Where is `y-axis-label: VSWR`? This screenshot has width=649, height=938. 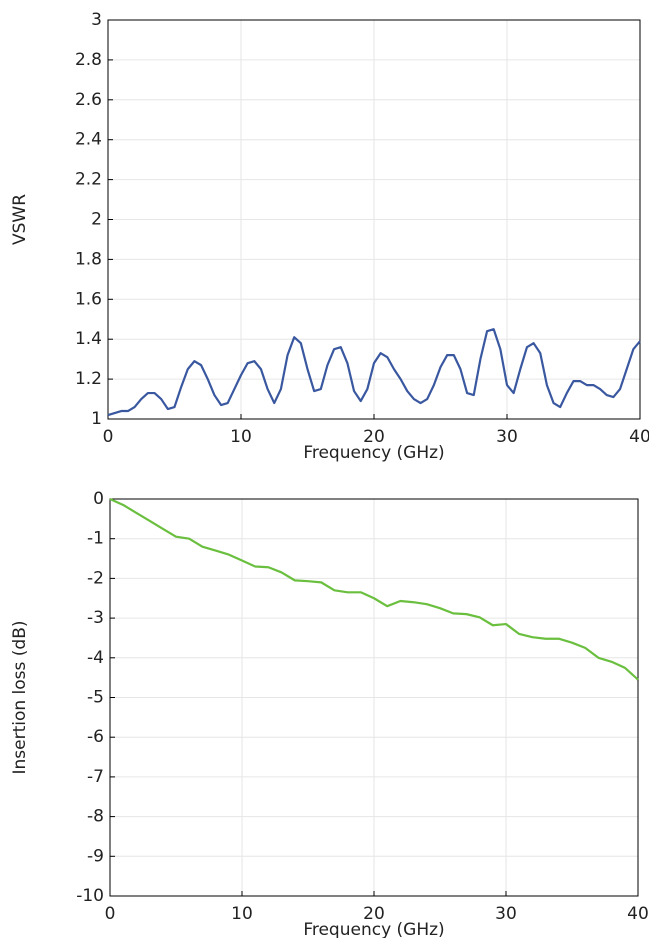 y-axis-label: VSWR is located at coordinates (20, 219).